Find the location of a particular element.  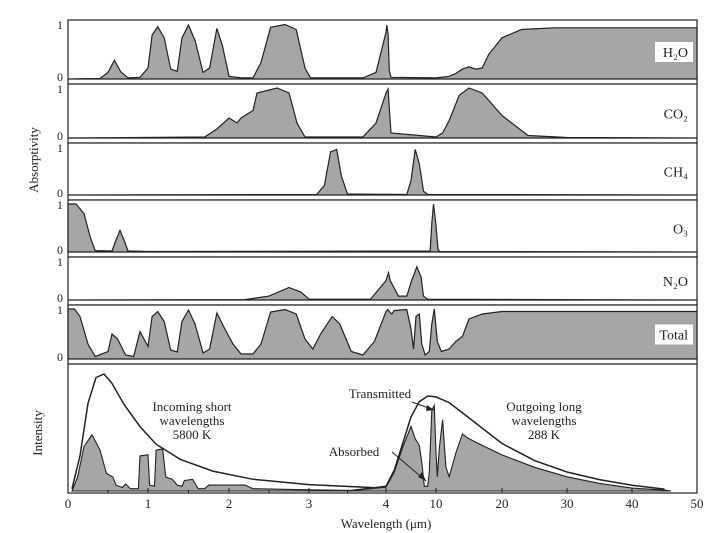

panel-2: 1 0 CO₂ is located at coordinates (377, 113).